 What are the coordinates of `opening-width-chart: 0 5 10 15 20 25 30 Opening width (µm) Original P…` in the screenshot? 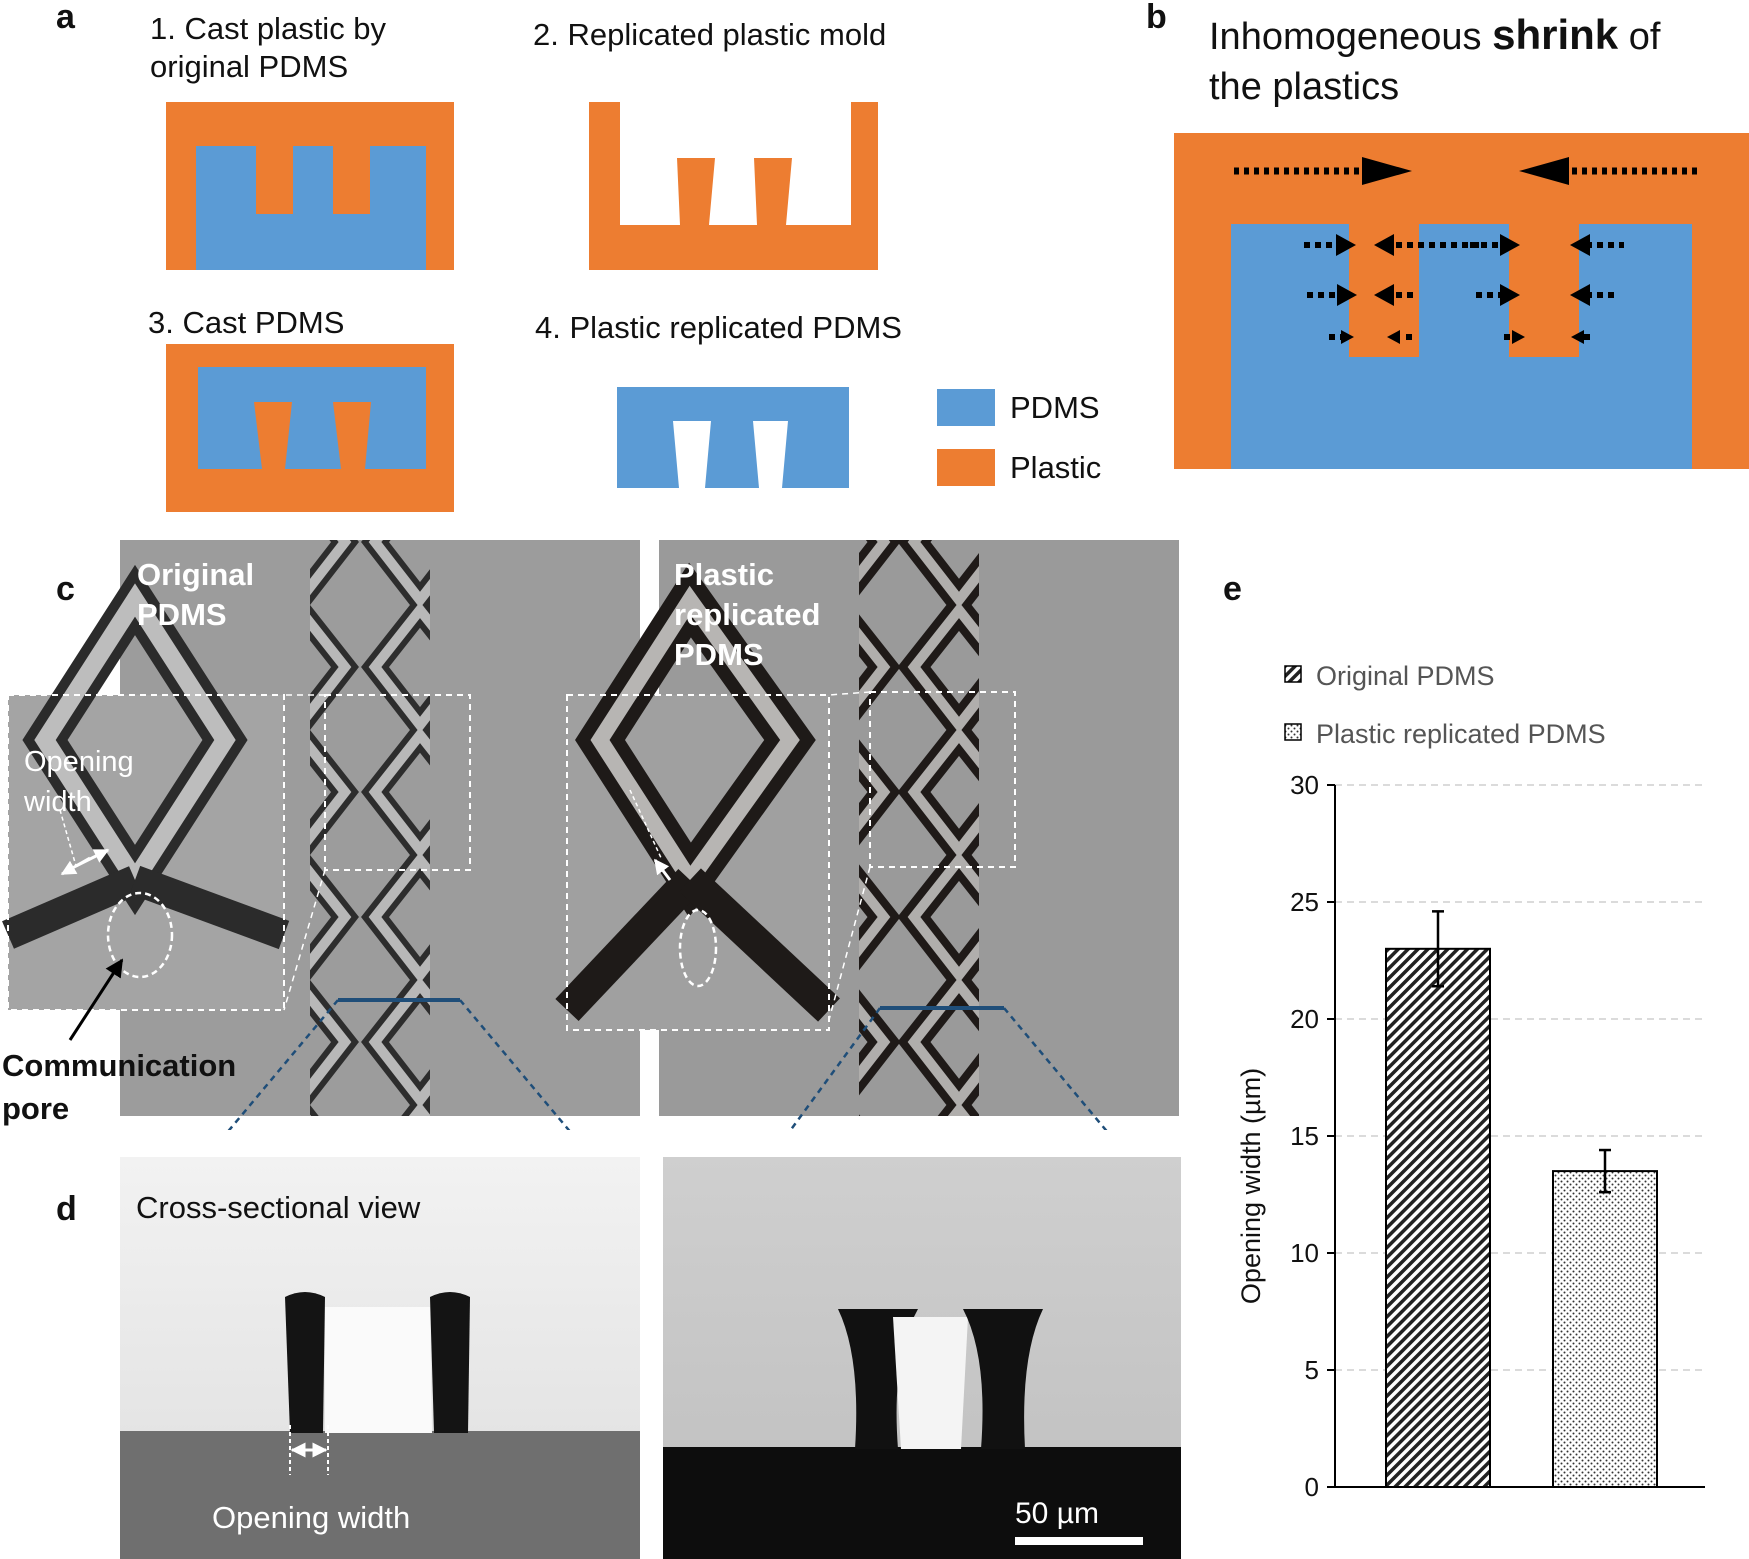 It's located at (1470, 1081).